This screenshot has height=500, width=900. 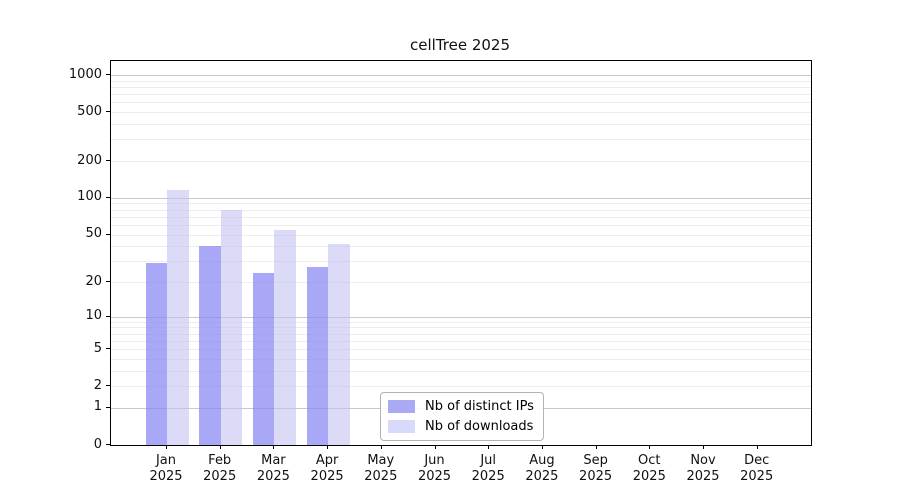 I want to click on x-tick-may, so click(x=381, y=447).